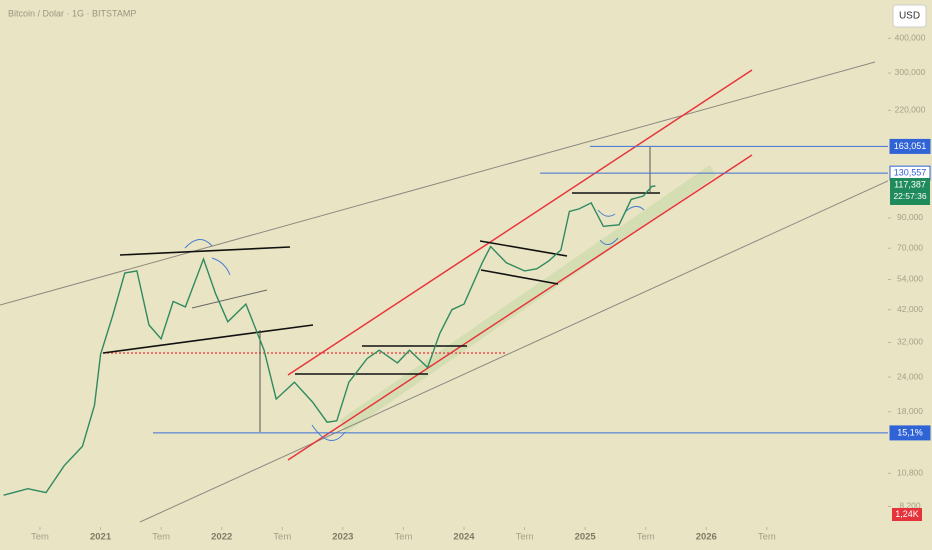 The image size is (932, 550). Describe the element at coordinates (72, 13) in the screenshot. I see `chart-title: Bitcoin / Dolar · 1G · BITSTAMP` at that location.